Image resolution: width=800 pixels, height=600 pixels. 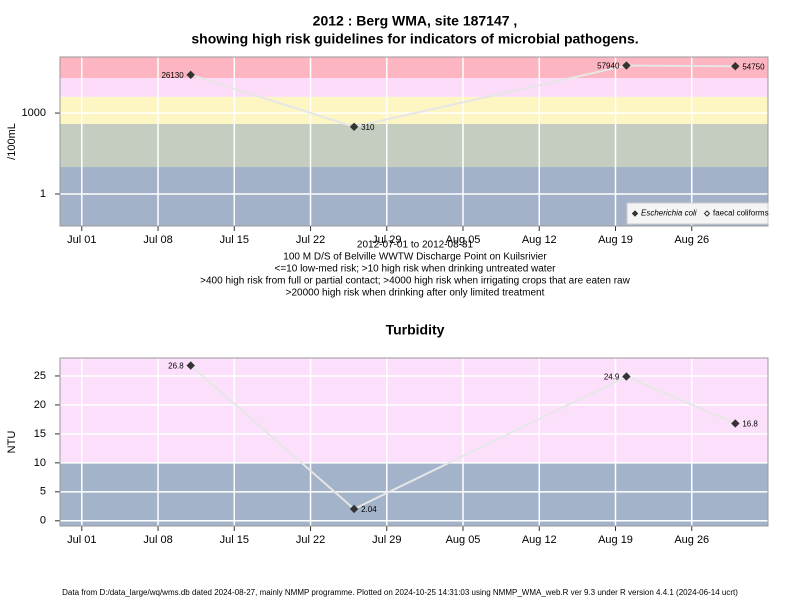 I want to click on data-label: 26.8, so click(x=176, y=366).